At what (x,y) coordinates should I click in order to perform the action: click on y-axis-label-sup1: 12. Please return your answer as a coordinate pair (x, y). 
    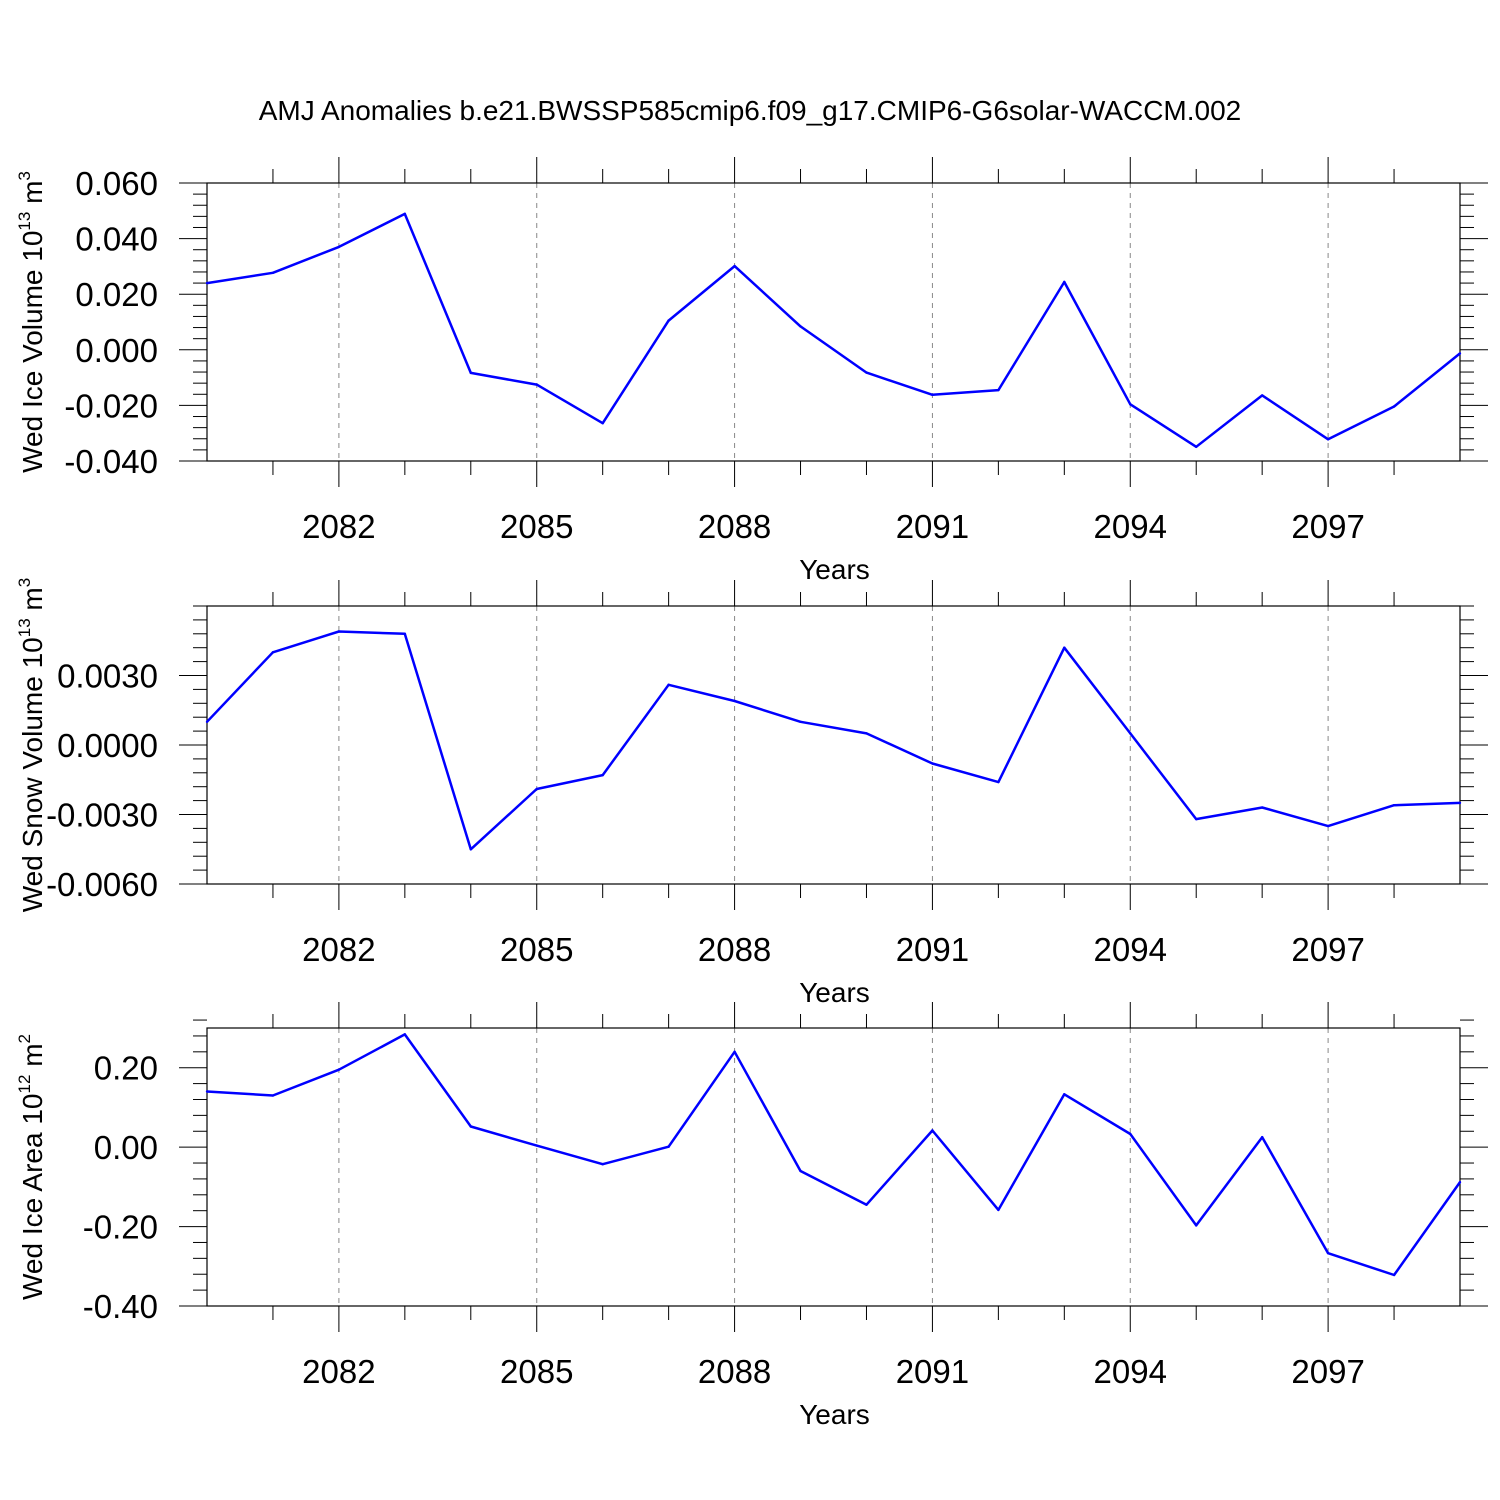
    Looking at the image, I should click on (24, 1084).